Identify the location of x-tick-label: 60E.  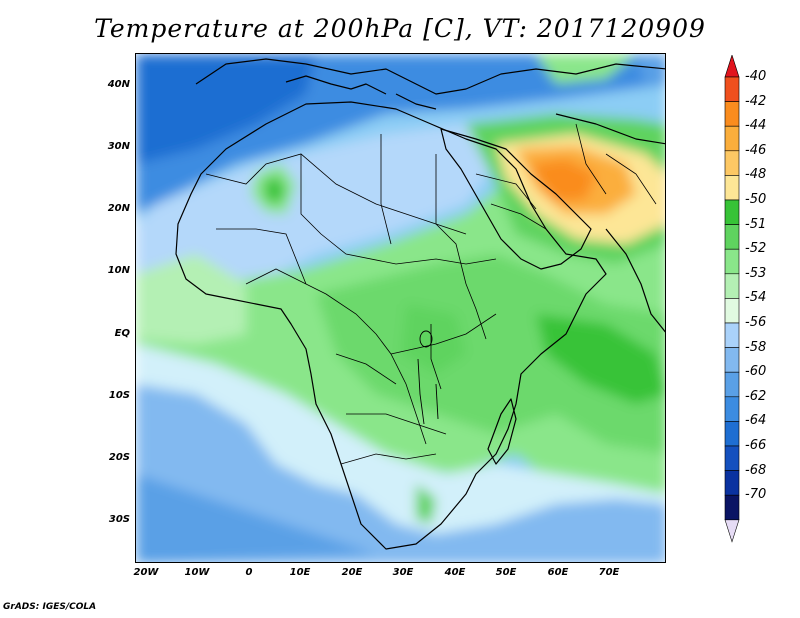
(558, 572).